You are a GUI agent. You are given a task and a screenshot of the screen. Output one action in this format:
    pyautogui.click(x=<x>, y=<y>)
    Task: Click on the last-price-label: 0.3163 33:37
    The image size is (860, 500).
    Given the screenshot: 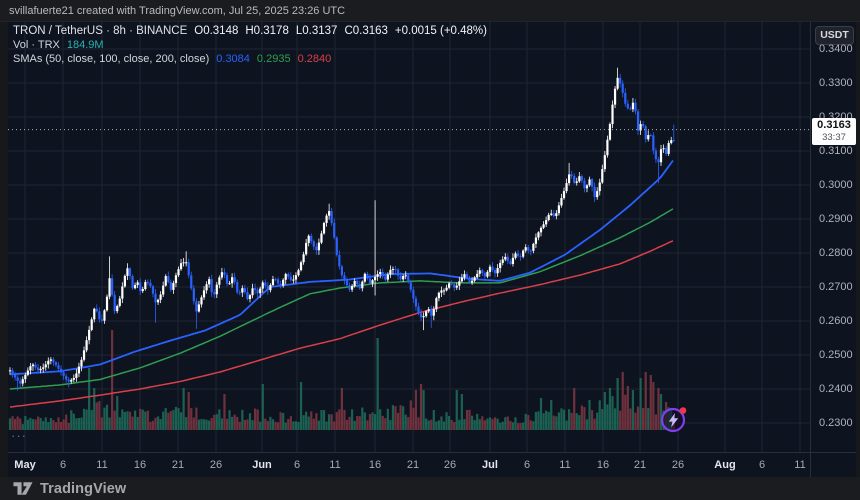 What is the action you would take?
    pyautogui.click(x=834, y=131)
    